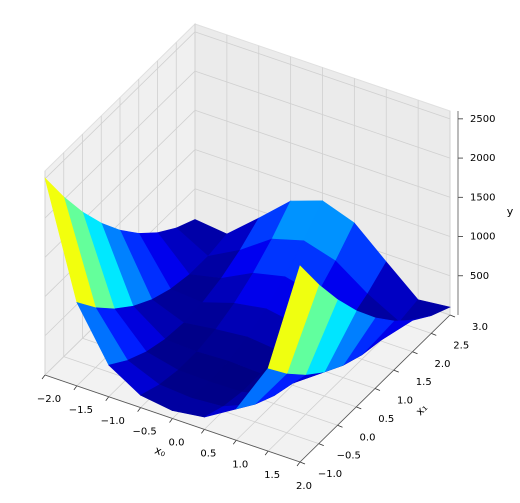 This screenshot has width=520, height=503. Describe the element at coordinates (330, 474) in the screenshot. I see `y-tick-label: −1.0` at that location.